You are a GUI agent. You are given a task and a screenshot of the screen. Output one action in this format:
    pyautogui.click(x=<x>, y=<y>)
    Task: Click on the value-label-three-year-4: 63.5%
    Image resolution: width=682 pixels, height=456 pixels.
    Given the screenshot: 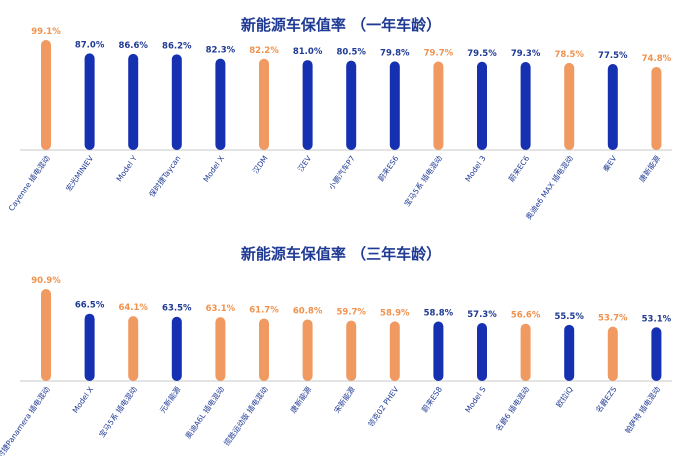 What is the action you would take?
    pyautogui.click(x=177, y=309)
    